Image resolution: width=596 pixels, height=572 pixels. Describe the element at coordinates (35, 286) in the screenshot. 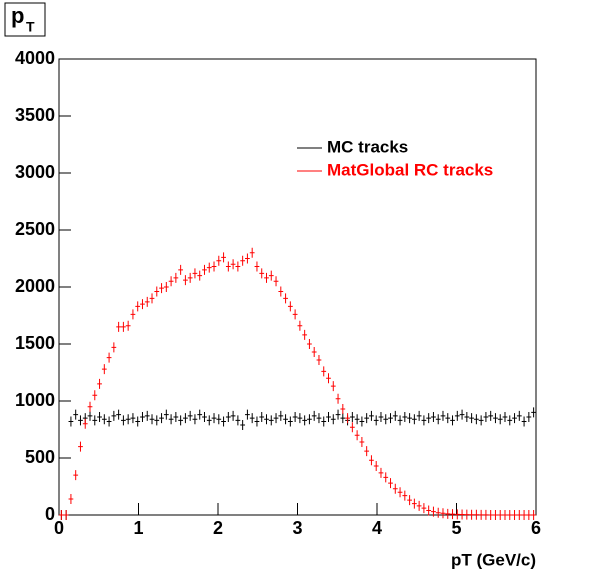

I see `y-tick-label: 2000` at that location.